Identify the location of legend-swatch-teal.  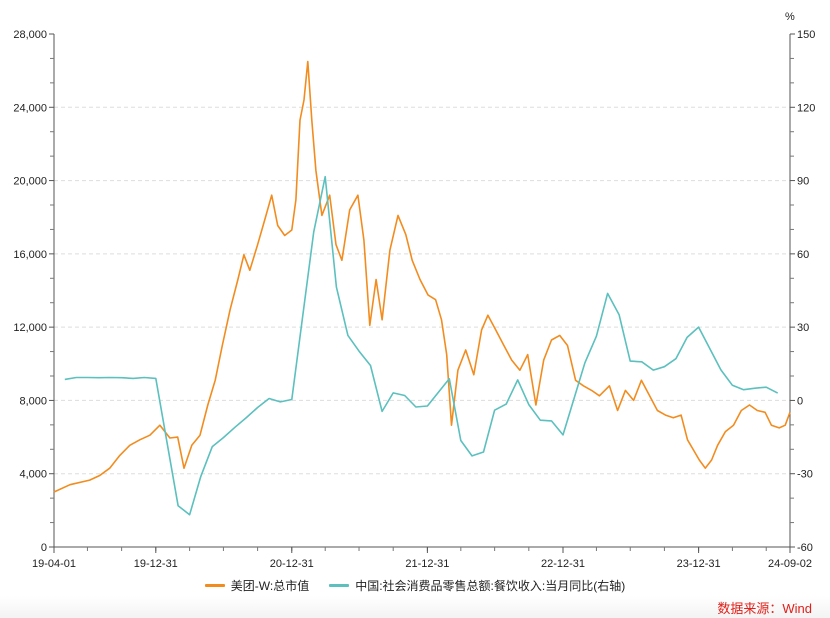
(339, 585).